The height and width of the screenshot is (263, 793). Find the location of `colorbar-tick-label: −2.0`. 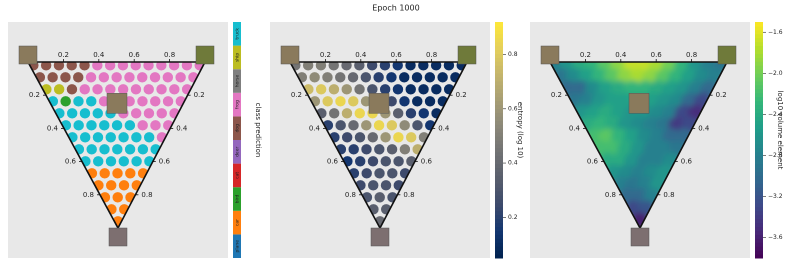

colorbar-tick-label: −2.0 is located at coordinates (775, 73).